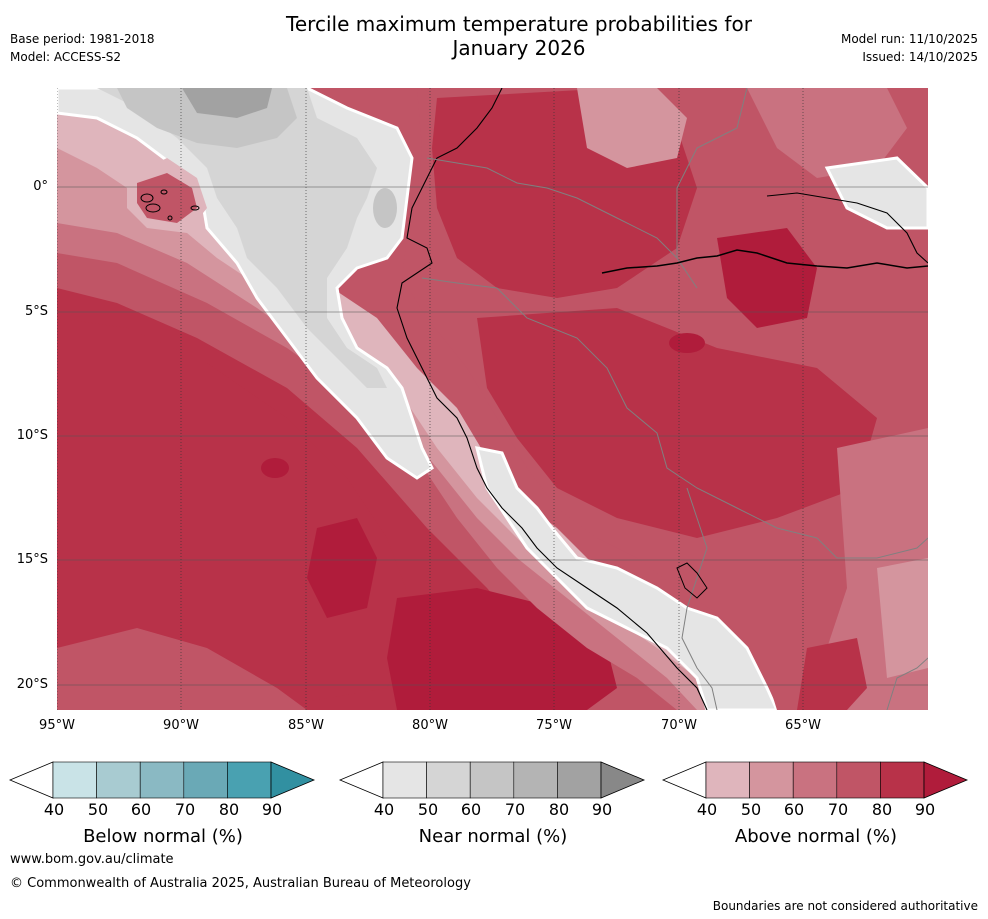 The width and height of the screenshot is (988, 919). Describe the element at coordinates (838, 809) in the screenshot. I see `above-tick-70: 70` at that location.